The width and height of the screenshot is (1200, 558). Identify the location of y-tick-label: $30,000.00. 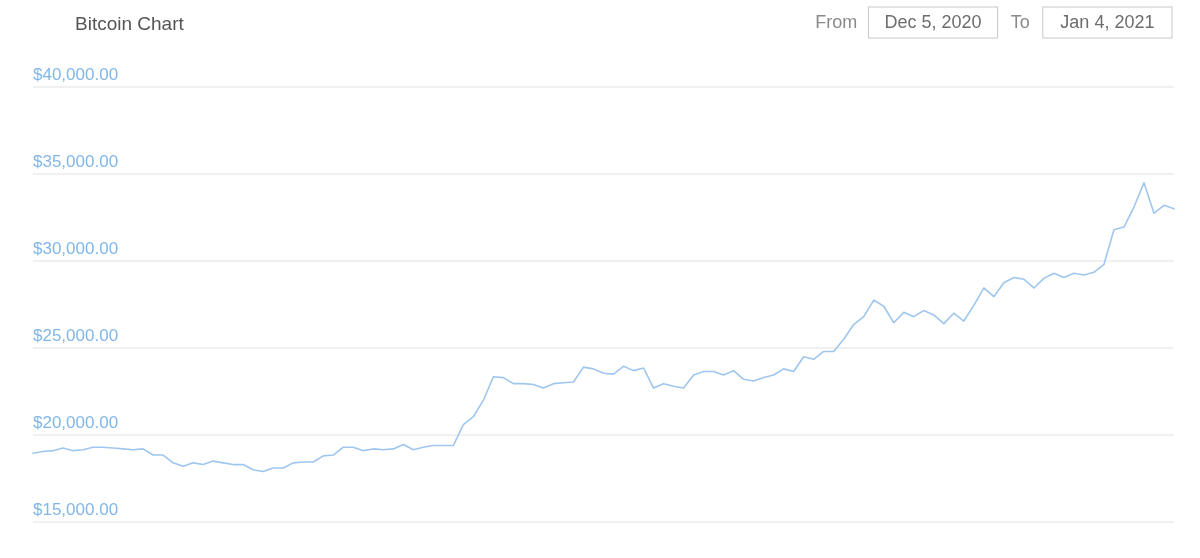
(76, 248).